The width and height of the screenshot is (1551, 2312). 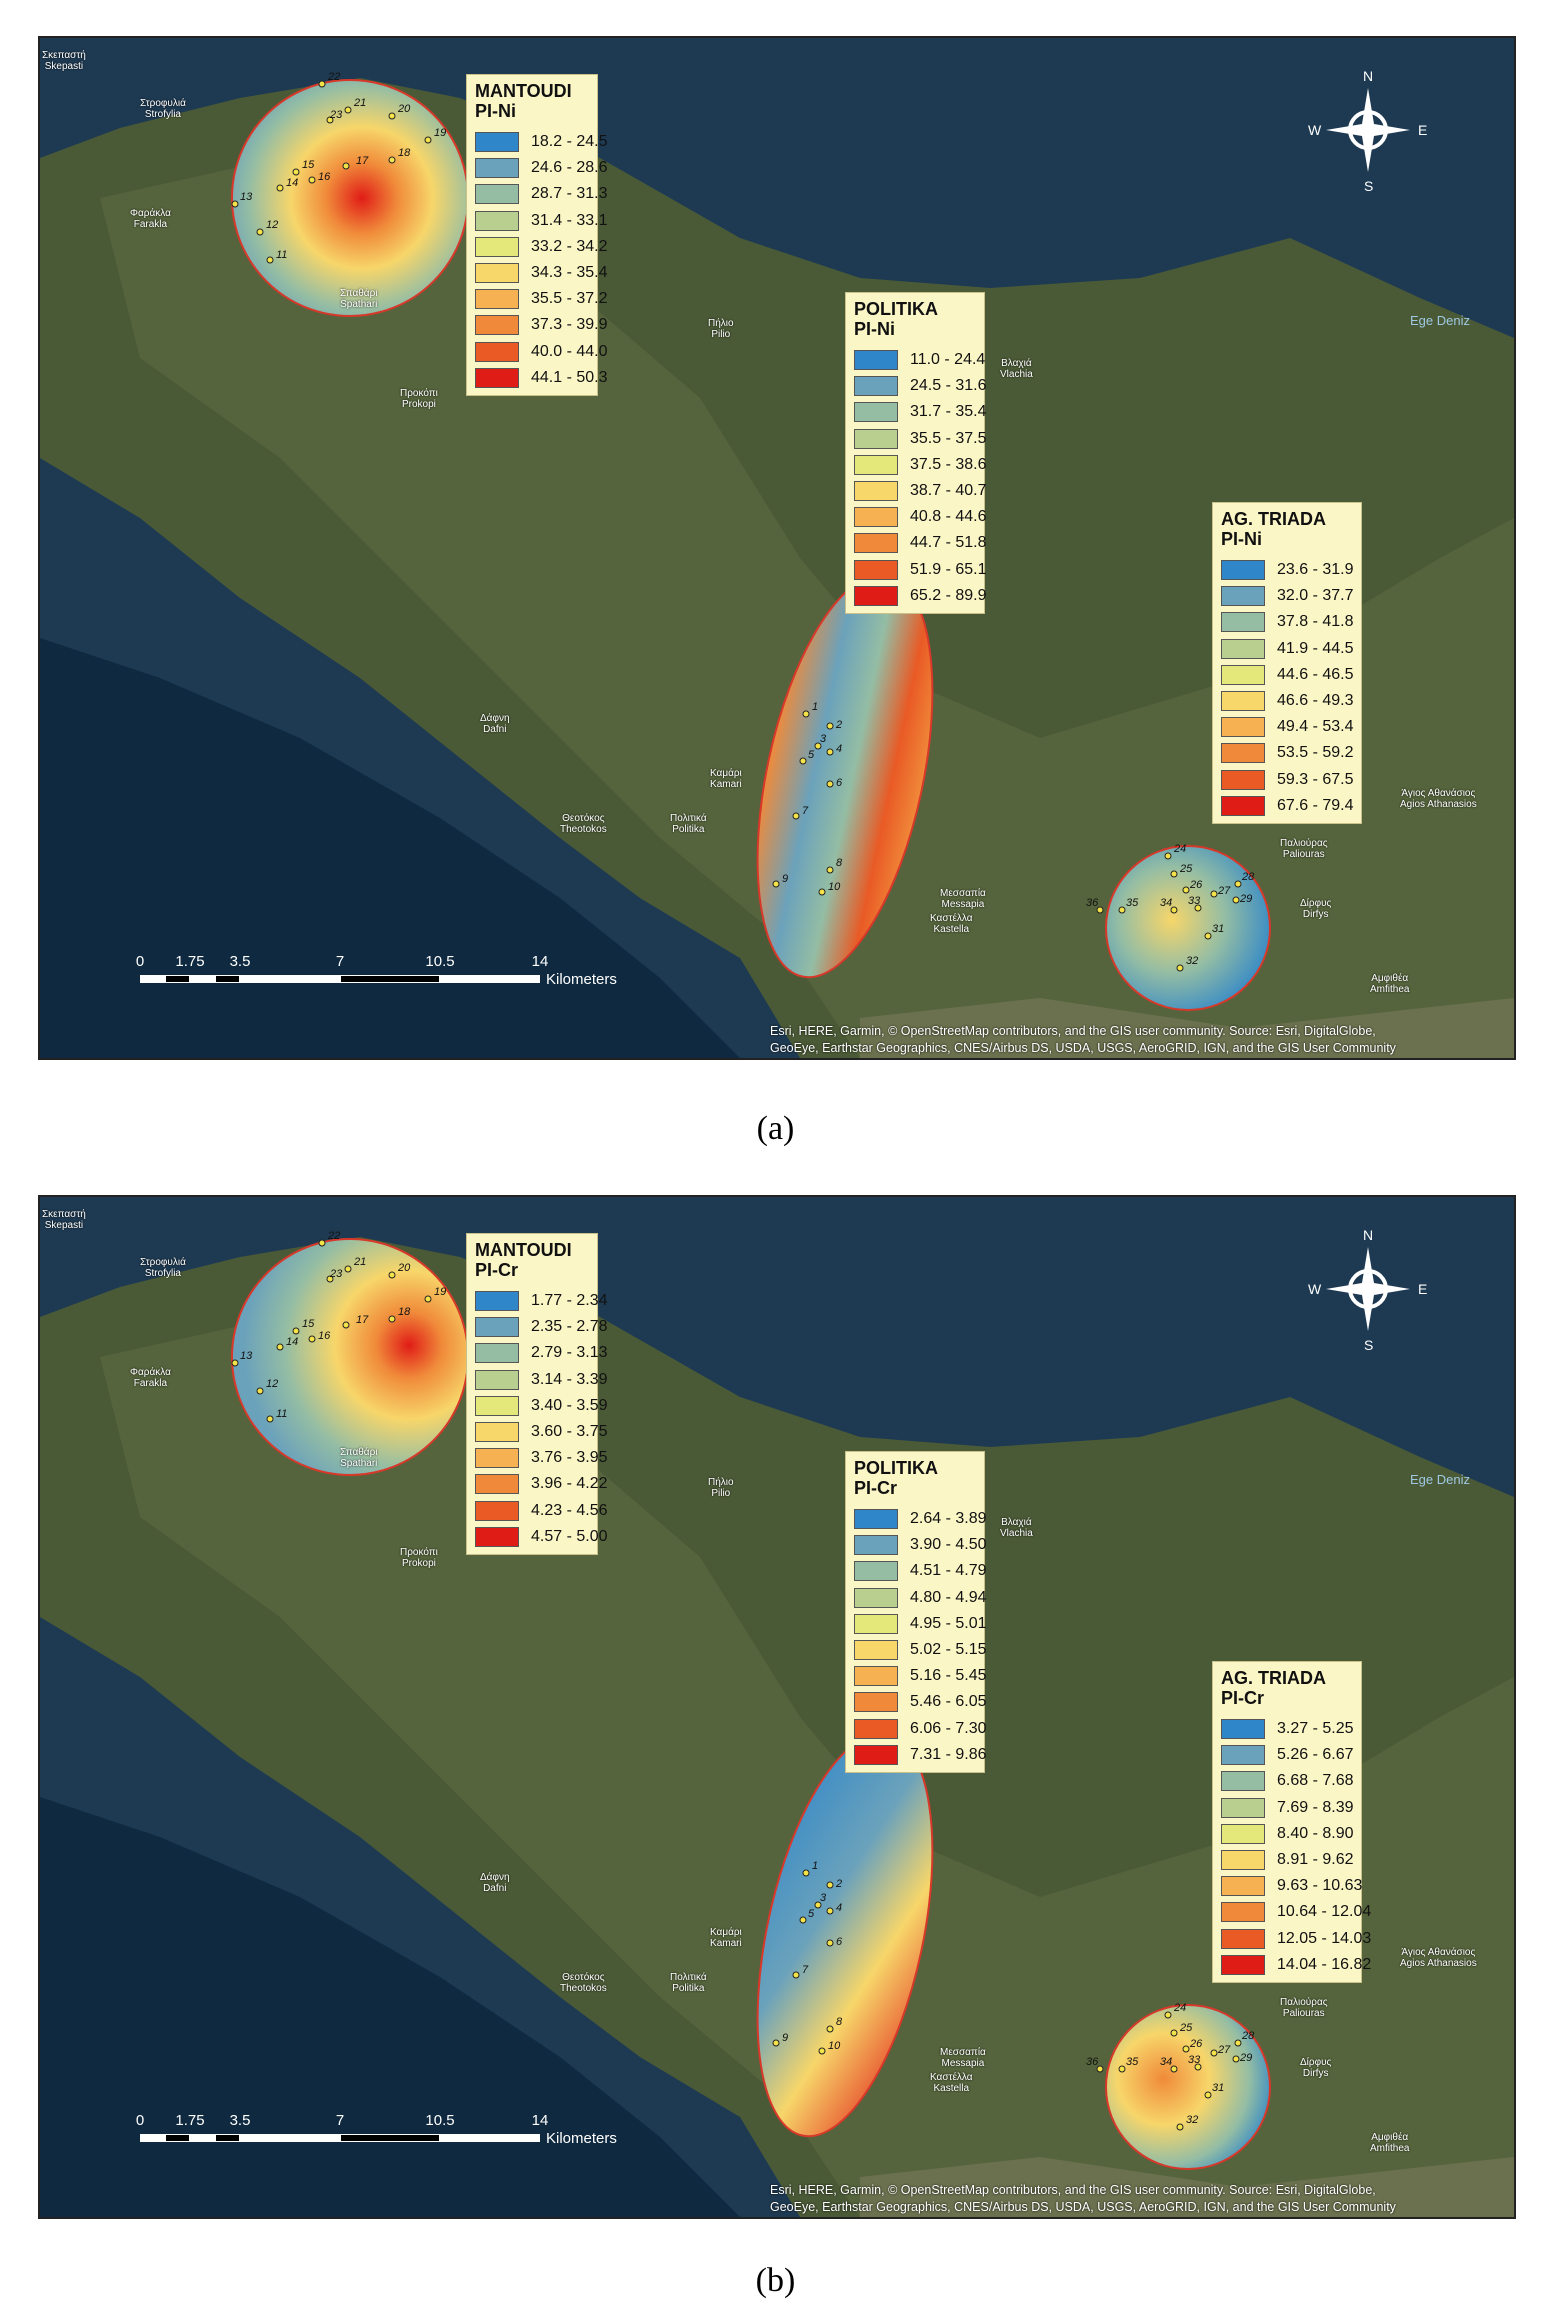 I want to click on compass-icon, so click(x=1368, y=130).